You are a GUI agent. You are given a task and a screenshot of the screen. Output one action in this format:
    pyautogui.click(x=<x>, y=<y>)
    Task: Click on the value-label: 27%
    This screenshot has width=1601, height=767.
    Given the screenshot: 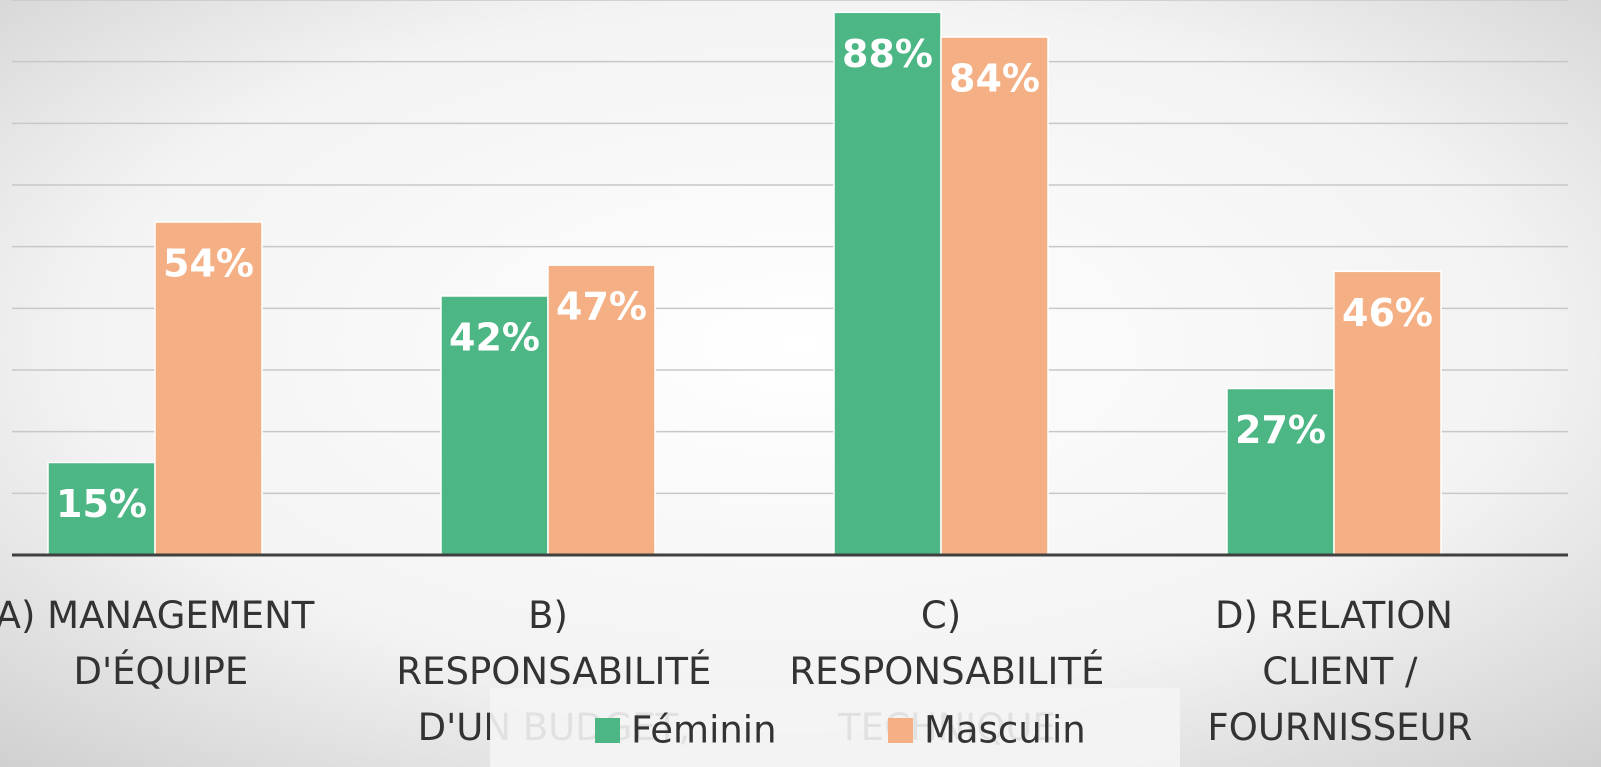 What is the action you would take?
    pyautogui.click(x=1280, y=430)
    